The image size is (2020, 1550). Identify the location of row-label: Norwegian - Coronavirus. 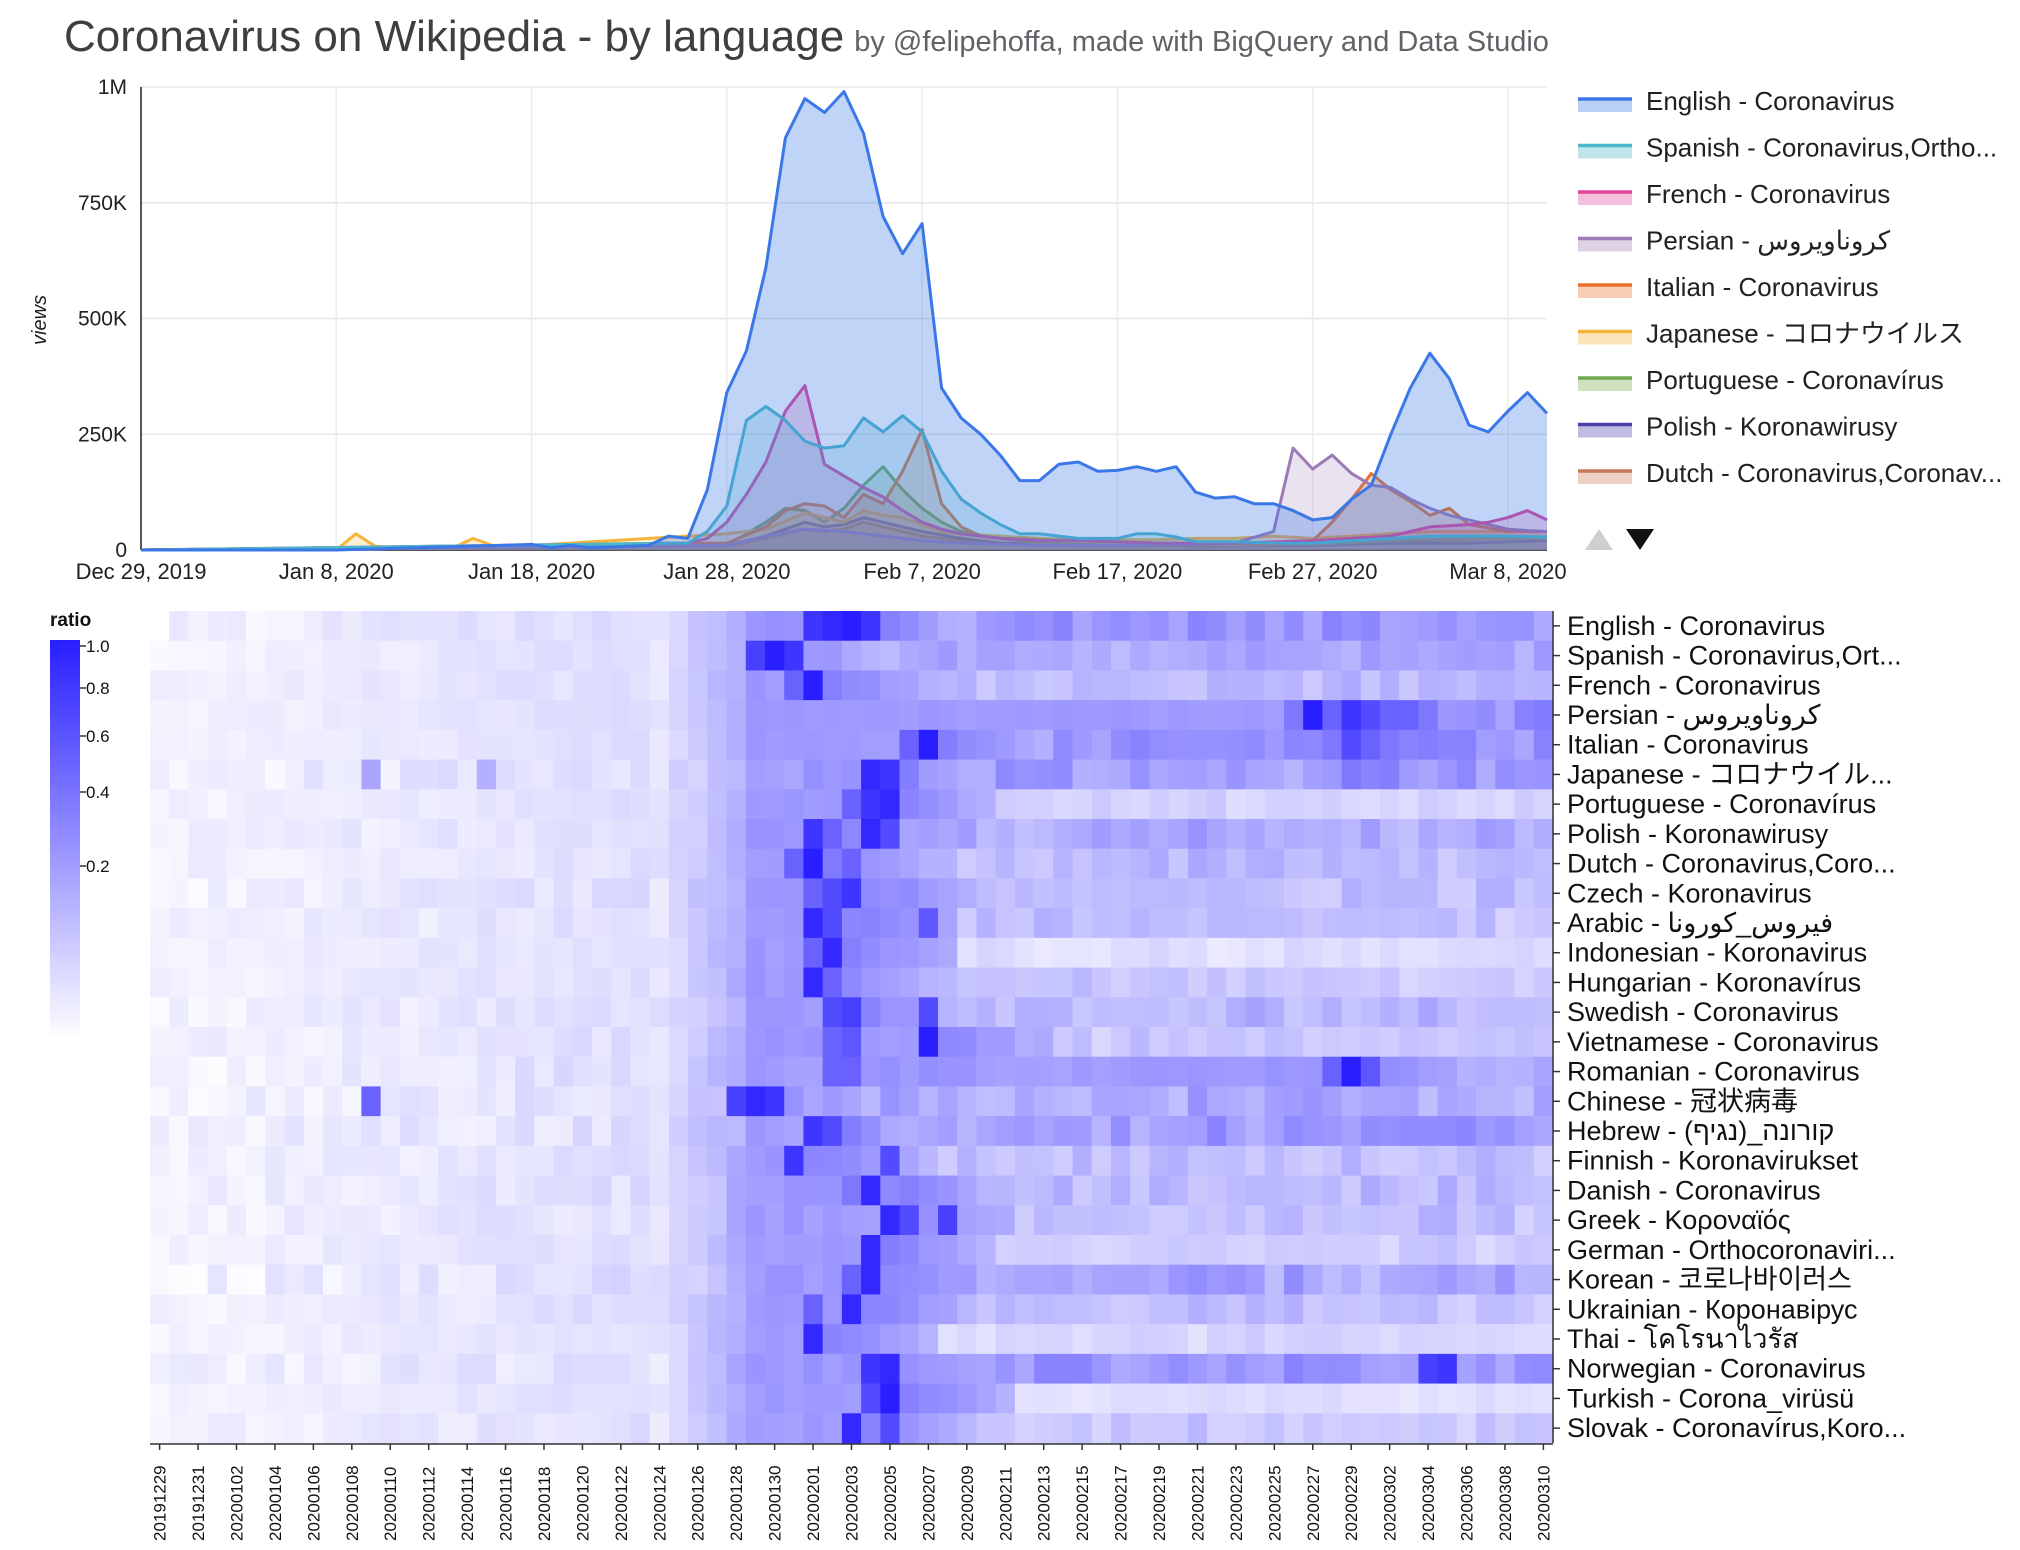
(1716, 1369).